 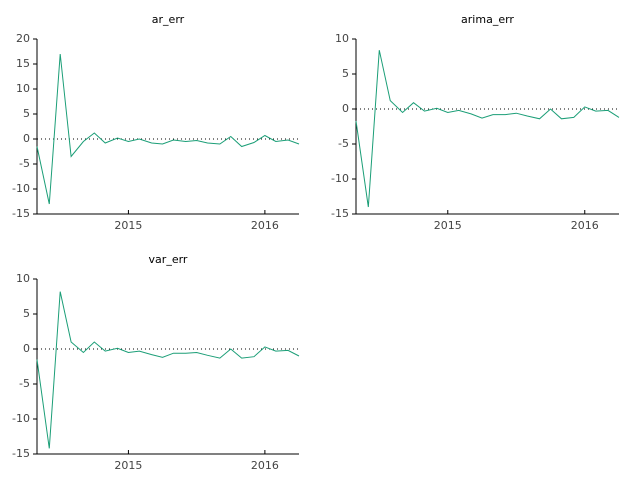 I want to click on chart-title: arima_err, so click(x=487, y=19).